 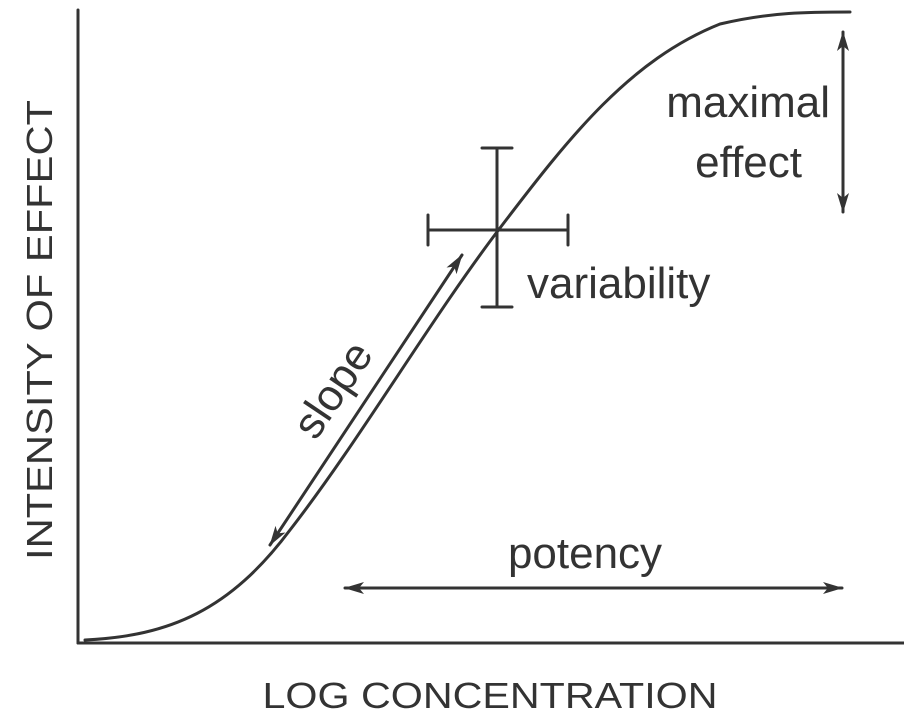 I want to click on y-axis-label: INTENSITY OF EFFECT, so click(x=39, y=330).